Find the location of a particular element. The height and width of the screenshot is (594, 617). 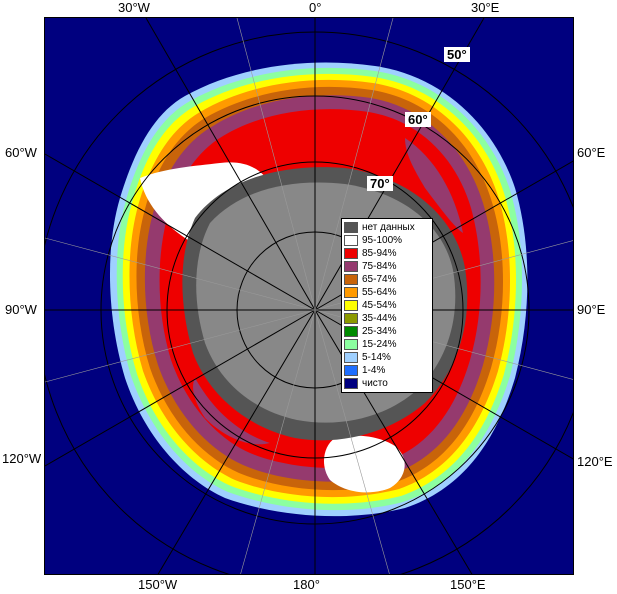

meridian-label-120e: 120°E is located at coordinates (595, 461).